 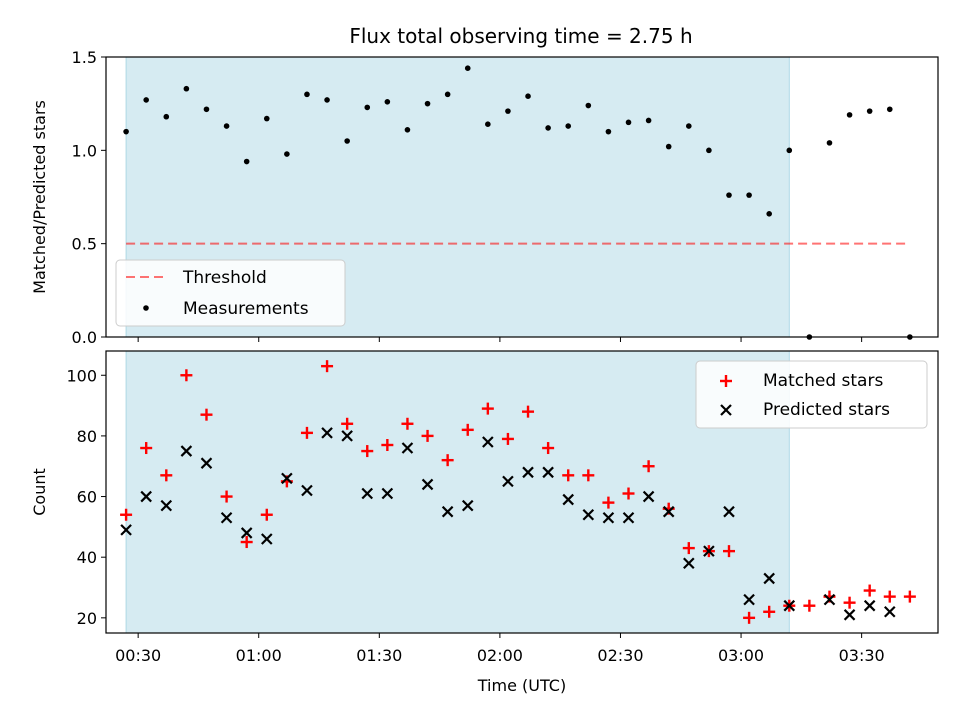 I want to click on legend-predicted-swatch, so click(x=726, y=410).